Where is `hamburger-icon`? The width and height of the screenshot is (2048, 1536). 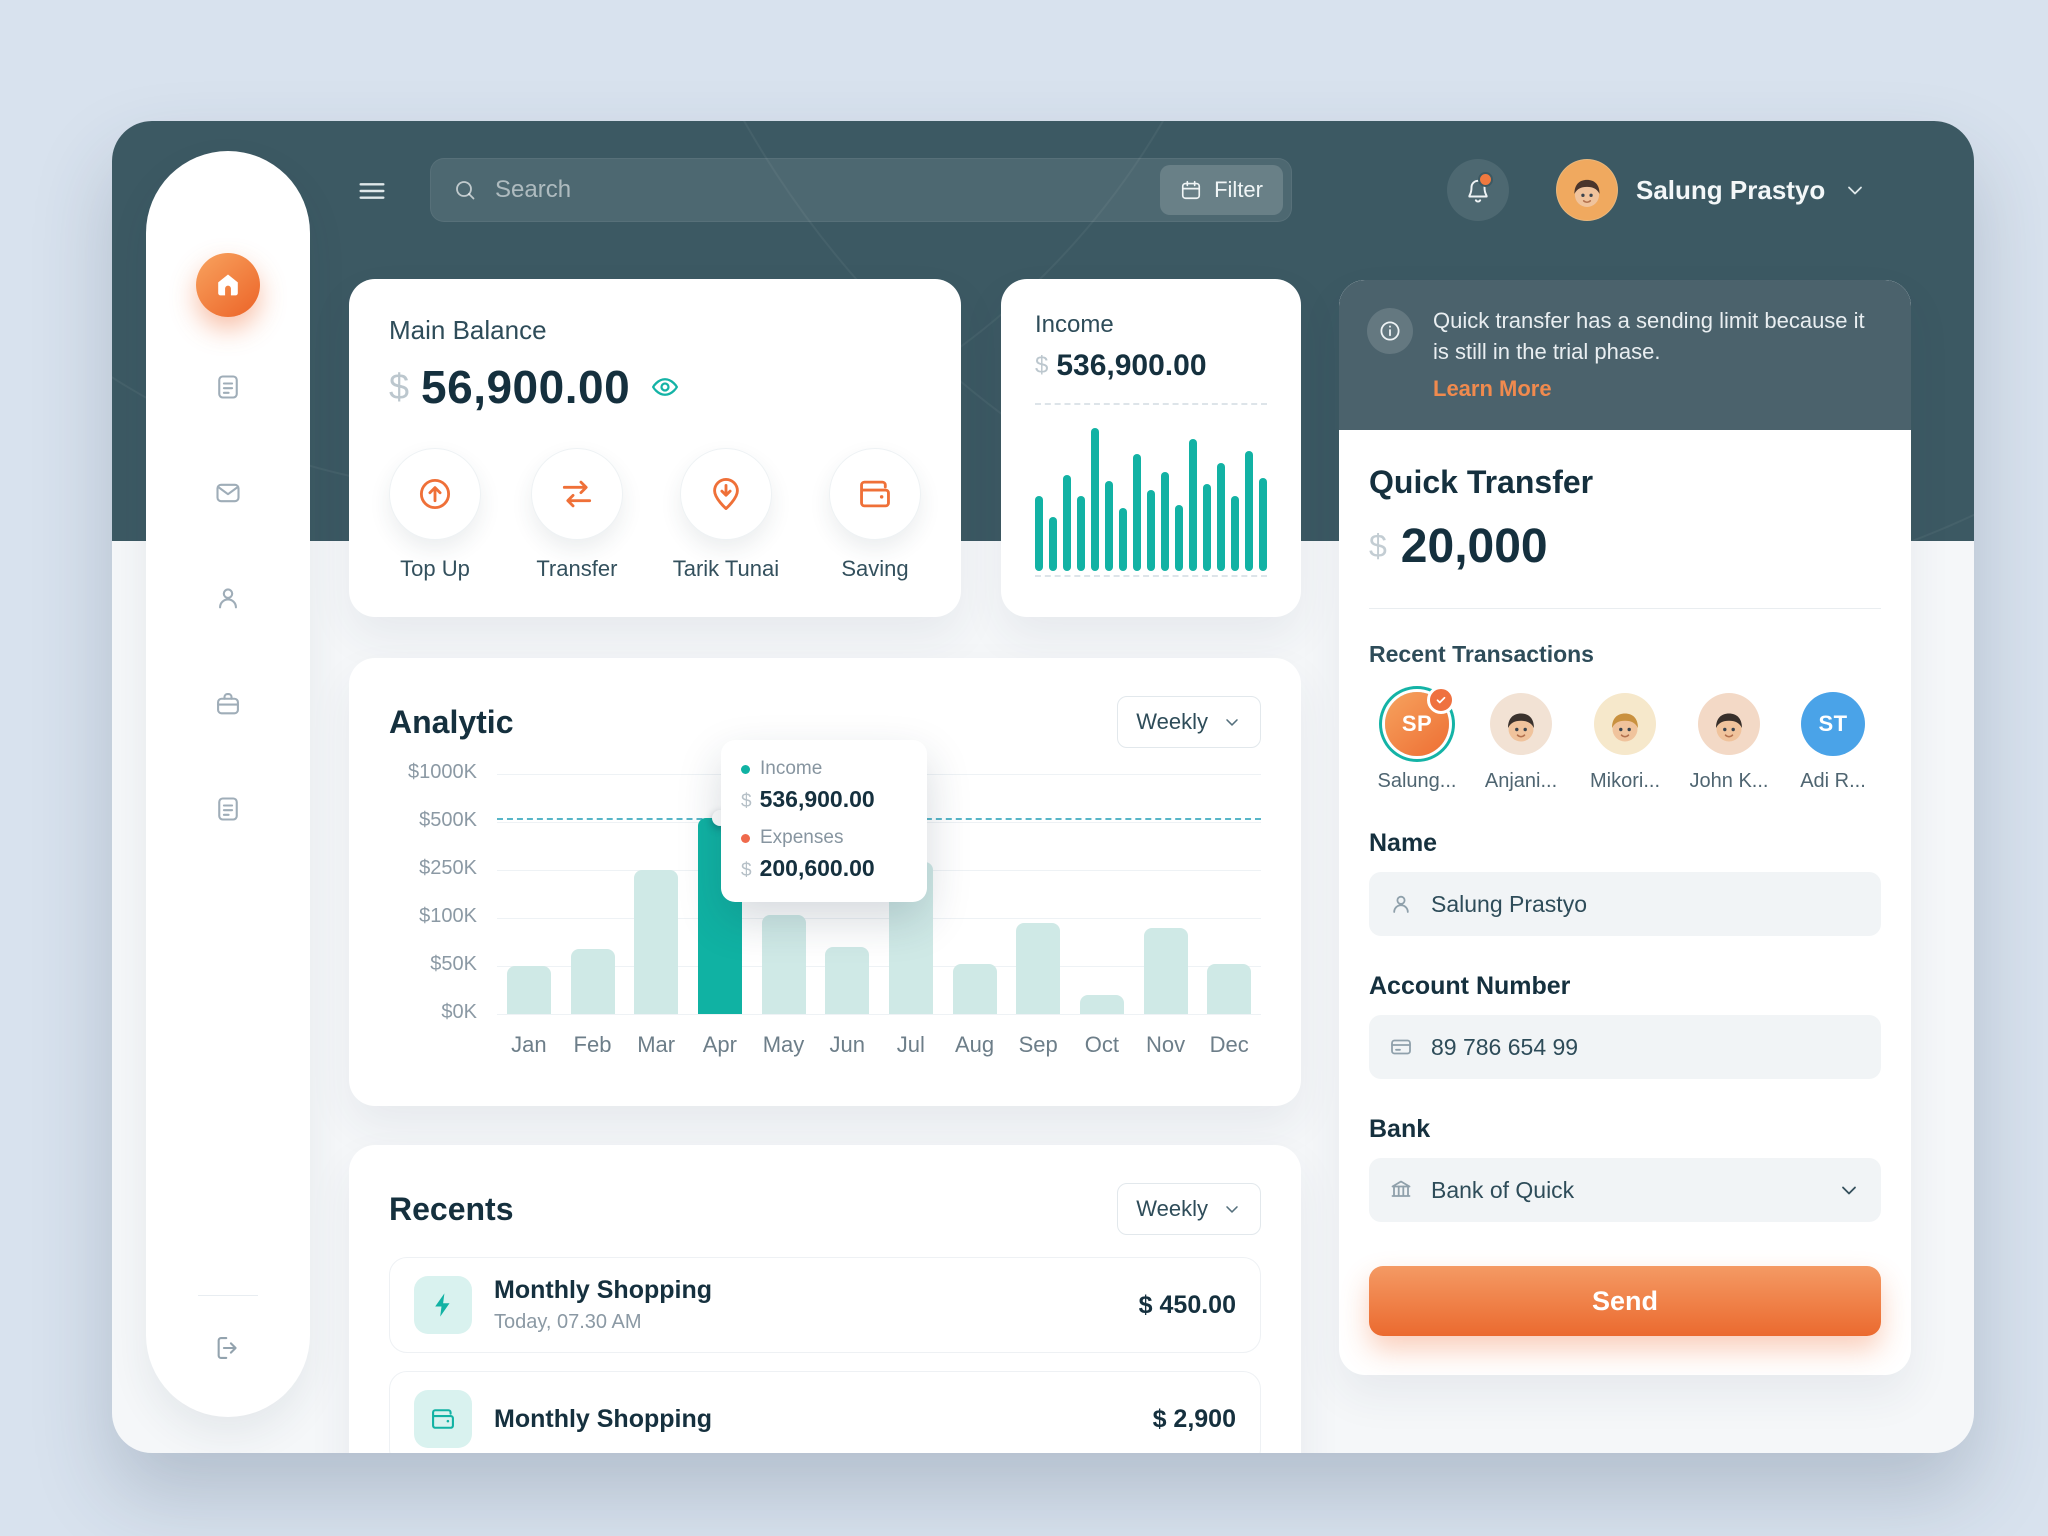 hamburger-icon is located at coordinates (372, 191).